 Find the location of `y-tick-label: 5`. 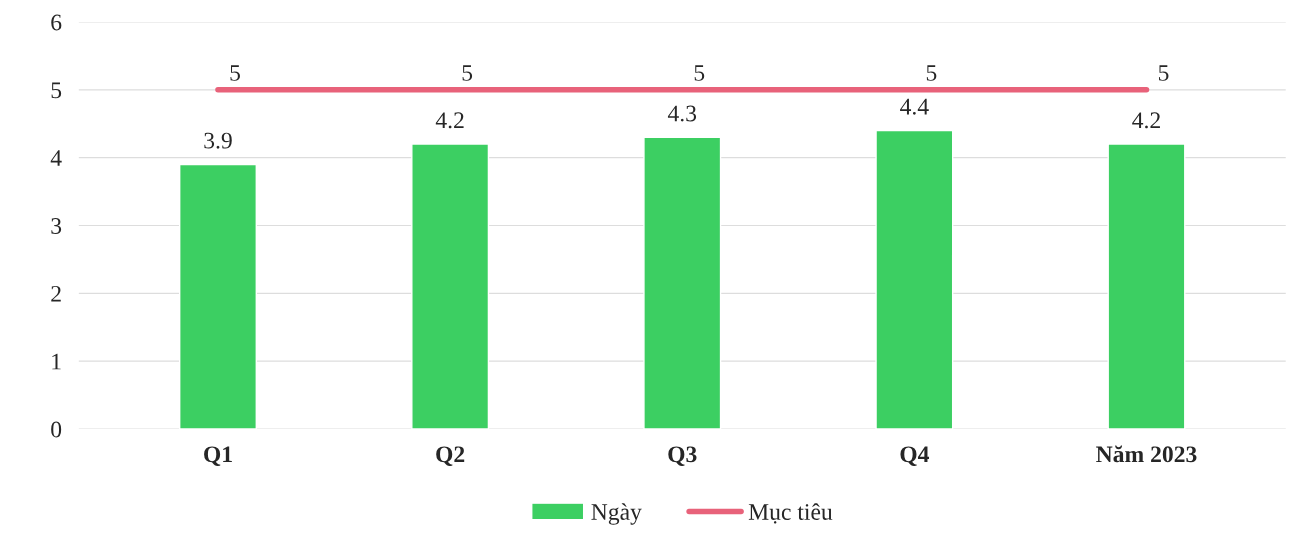

y-tick-label: 5 is located at coordinates (56, 90).